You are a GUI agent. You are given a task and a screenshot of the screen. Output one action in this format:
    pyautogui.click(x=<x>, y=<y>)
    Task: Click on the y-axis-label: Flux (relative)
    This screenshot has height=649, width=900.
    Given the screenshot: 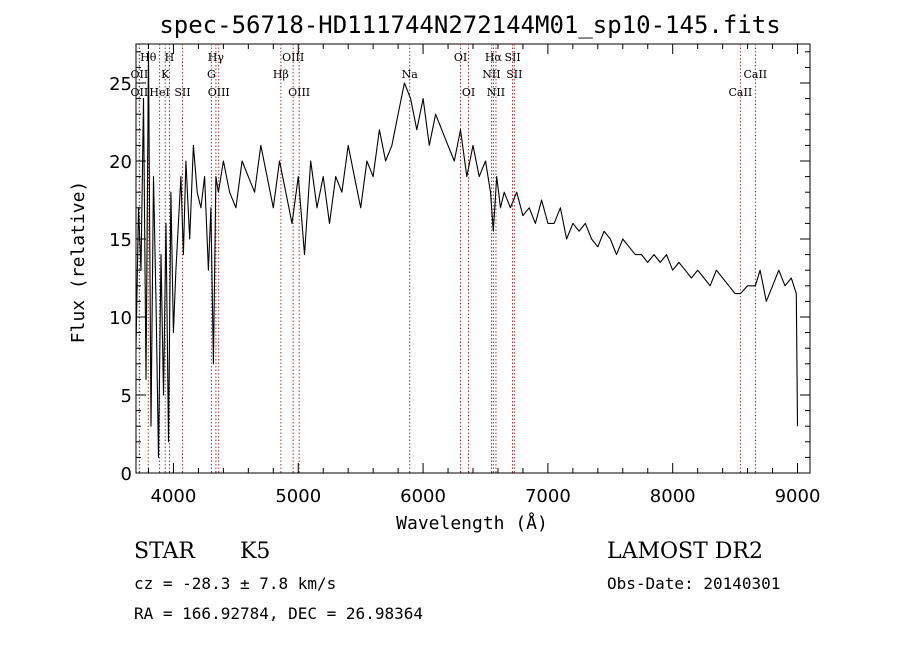 What is the action you would take?
    pyautogui.click(x=78, y=262)
    